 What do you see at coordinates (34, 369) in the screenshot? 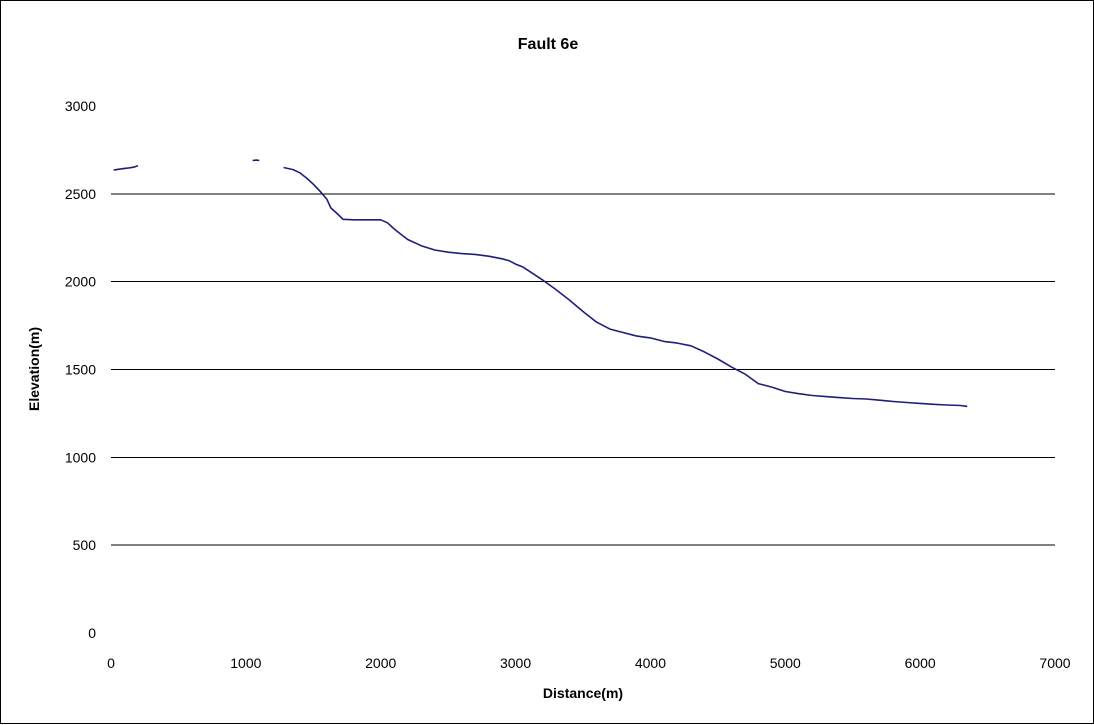
I see `y-axis-title: Elevation(m)` at bounding box center [34, 369].